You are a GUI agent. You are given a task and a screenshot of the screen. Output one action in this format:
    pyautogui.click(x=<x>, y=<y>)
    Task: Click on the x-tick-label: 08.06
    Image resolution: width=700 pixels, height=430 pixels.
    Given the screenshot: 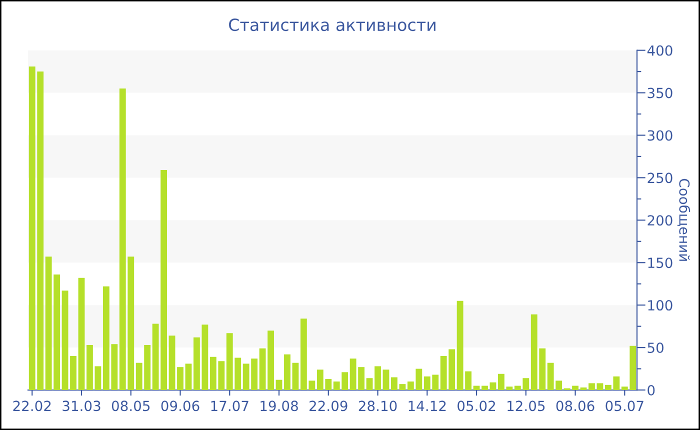 What is the action you would take?
    pyautogui.click(x=575, y=406)
    